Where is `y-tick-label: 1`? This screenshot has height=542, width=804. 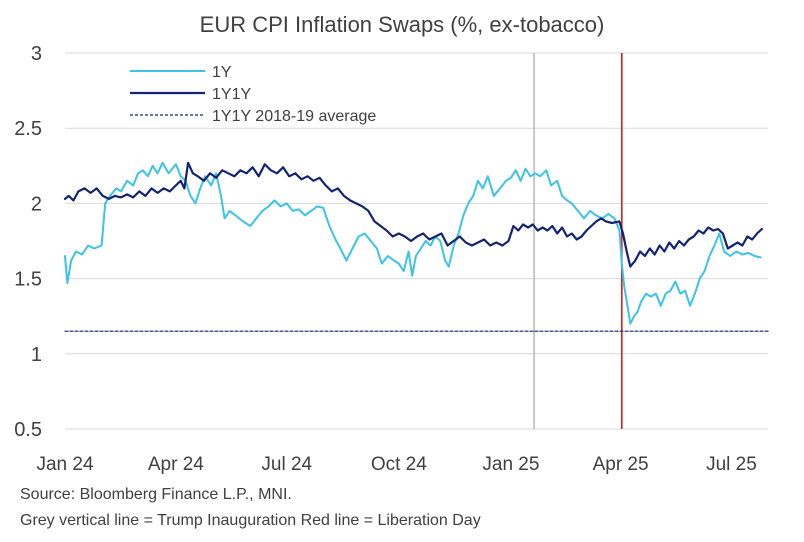 y-tick-label: 1 is located at coordinates (36, 355).